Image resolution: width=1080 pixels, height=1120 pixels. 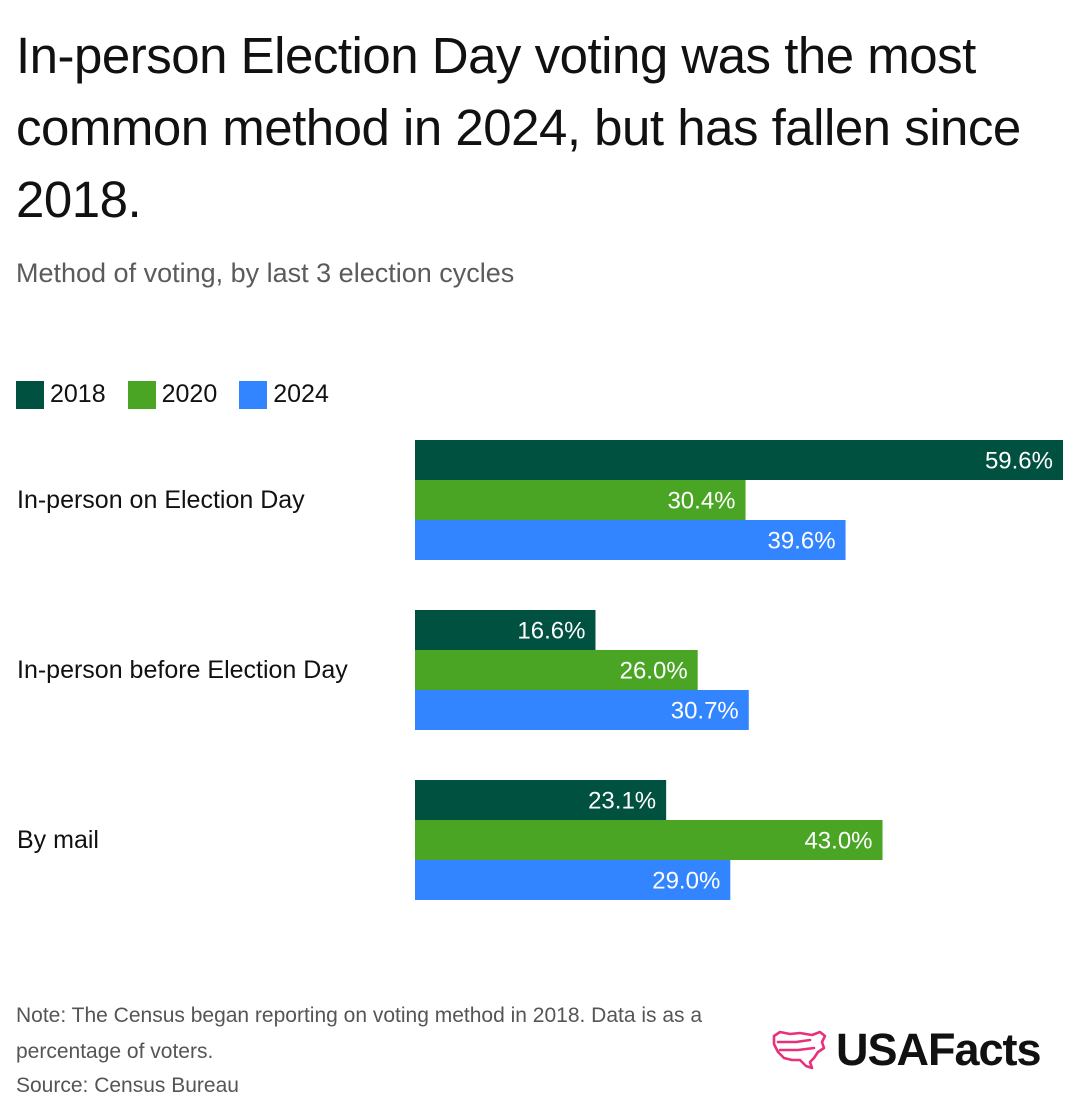 What do you see at coordinates (30, 394) in the screenshot?
I see `legend-swatch-2018` at bounding box center [30, 394].